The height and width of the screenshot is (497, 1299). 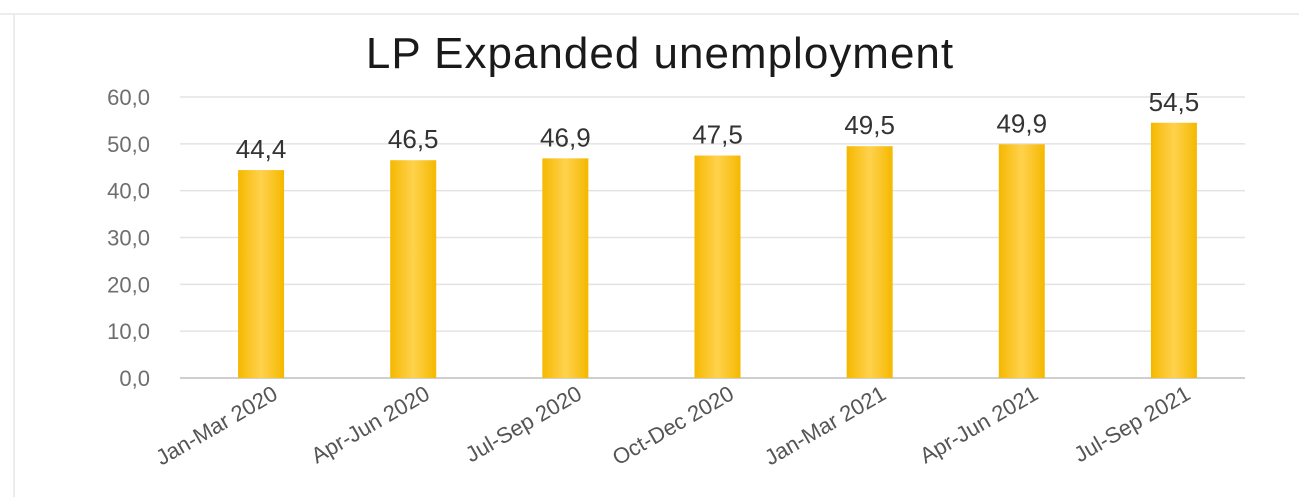 I want to click on frame-left-border, so click(x=14, y=255).